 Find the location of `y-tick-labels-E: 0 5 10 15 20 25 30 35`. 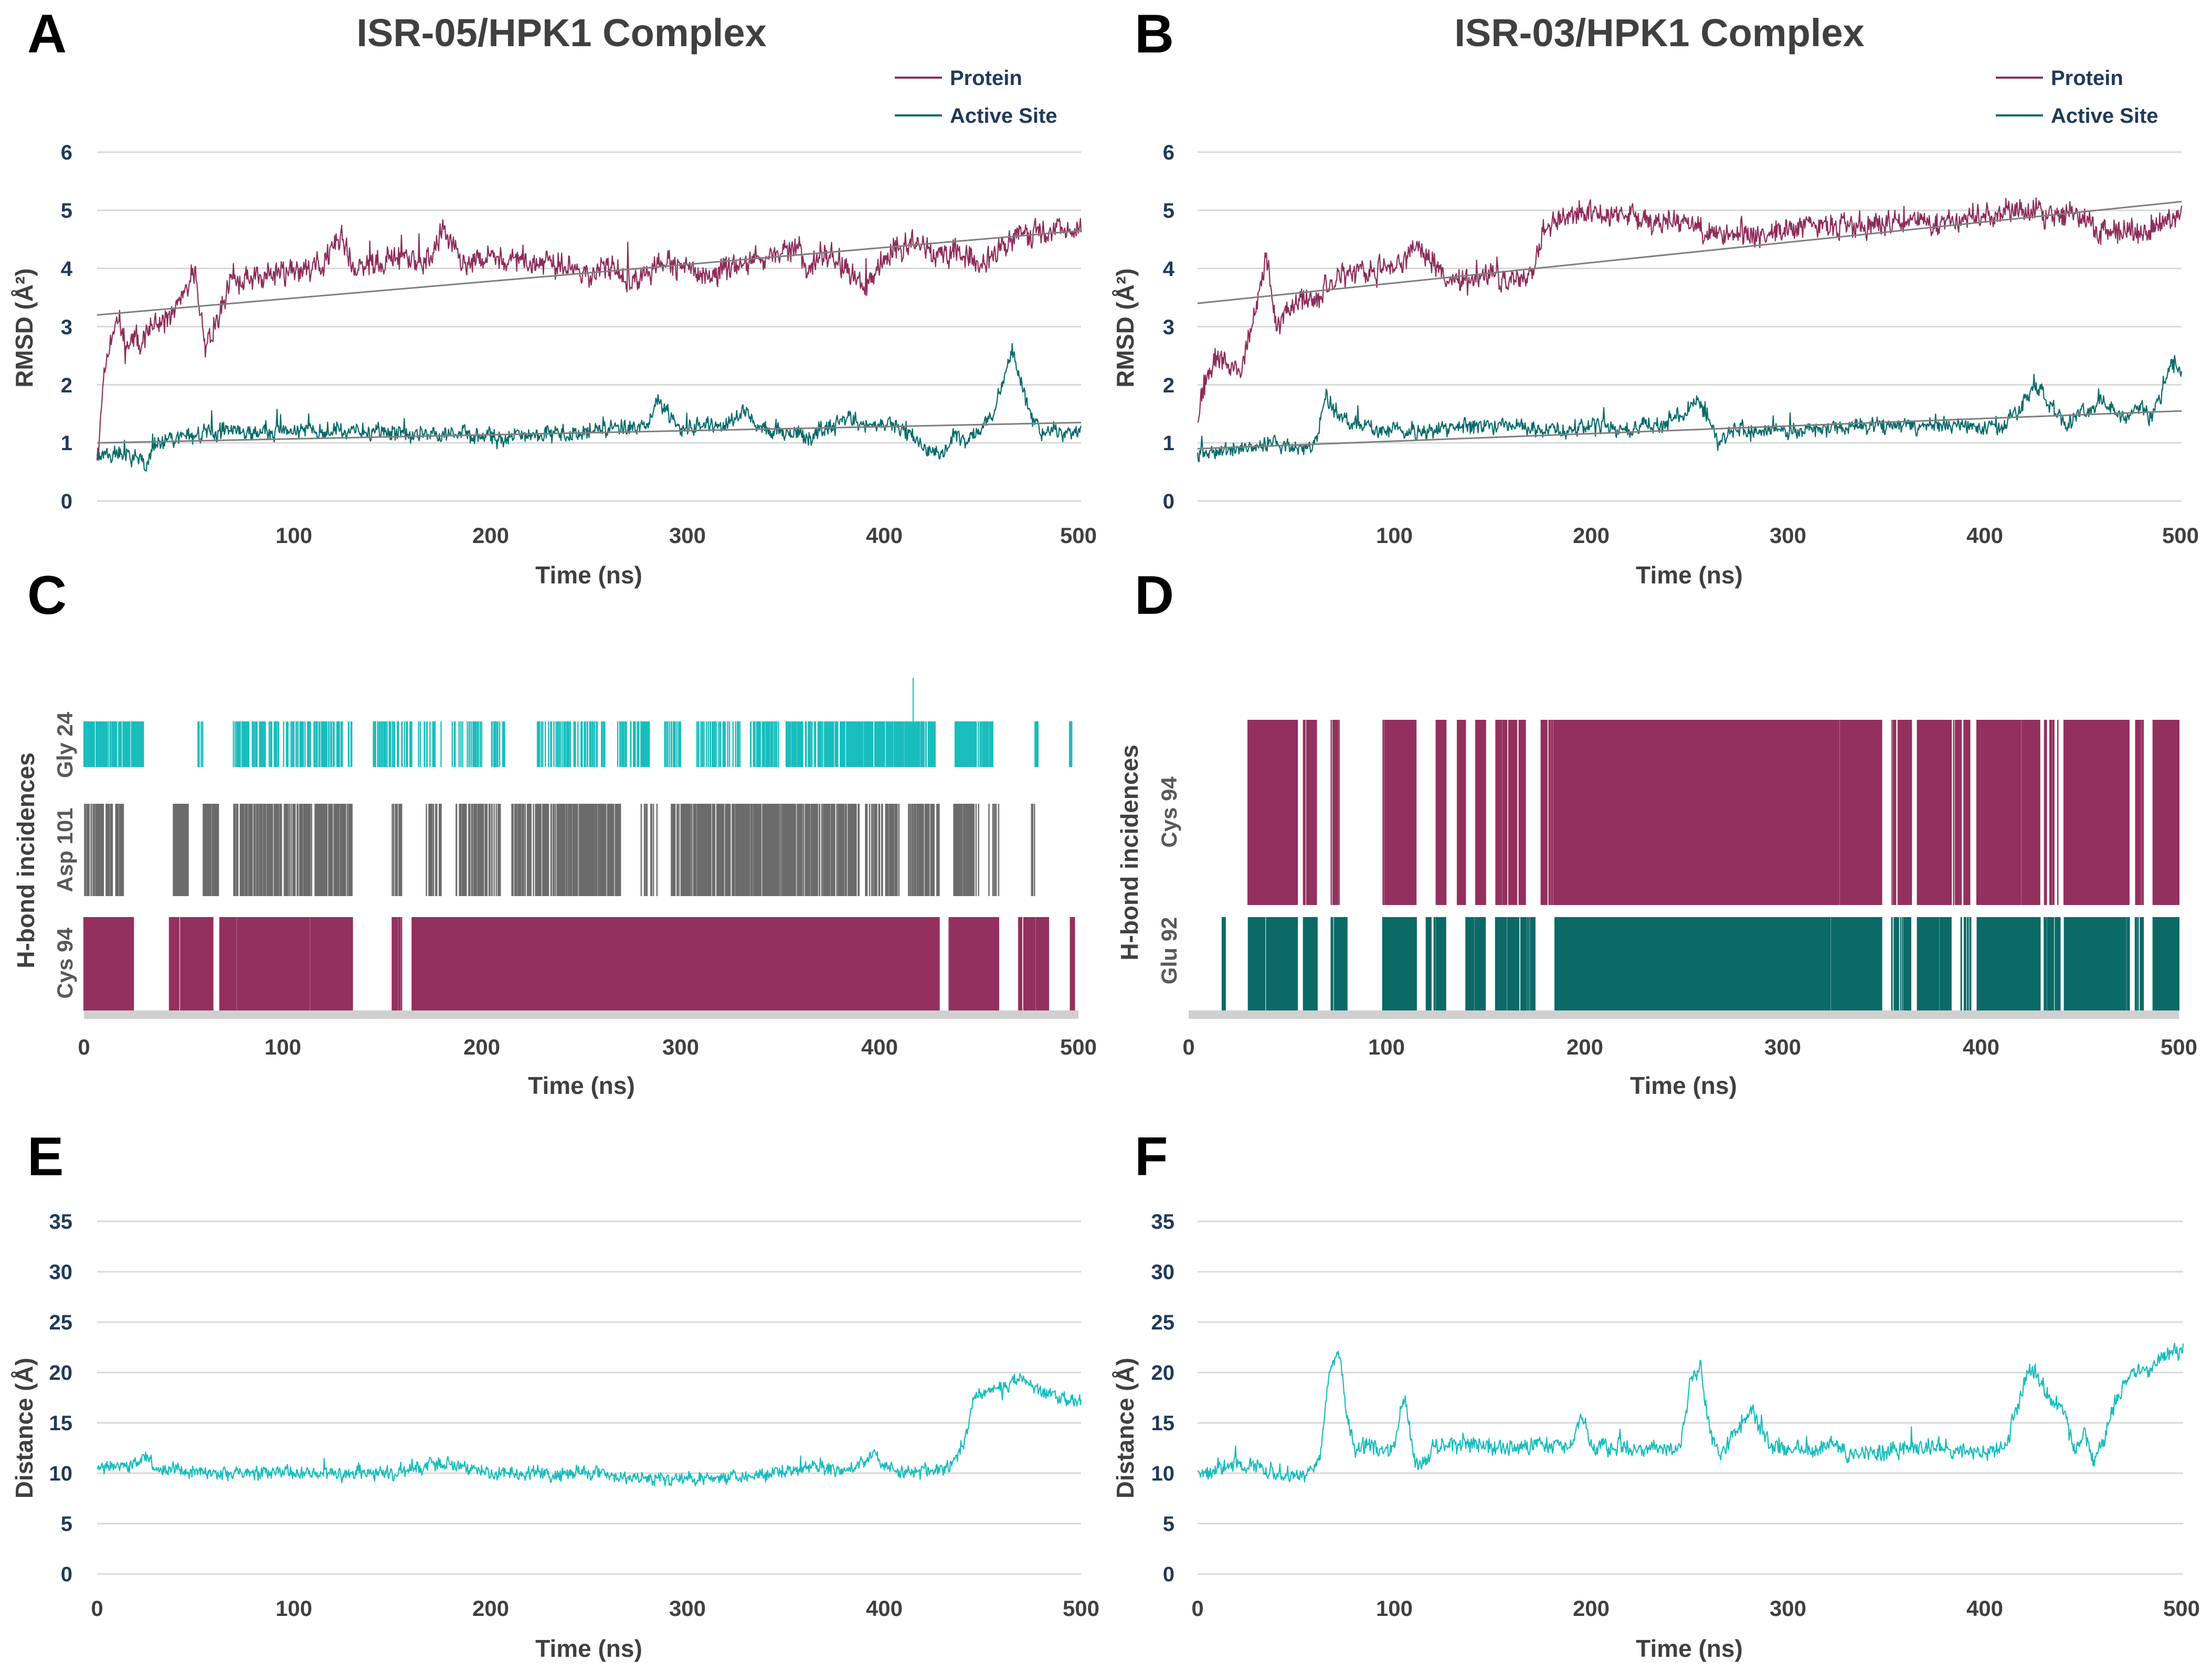

y-tick-labels-E: 0 5 10 15 20 25 30 35 is located at coordinates (61, 1398).